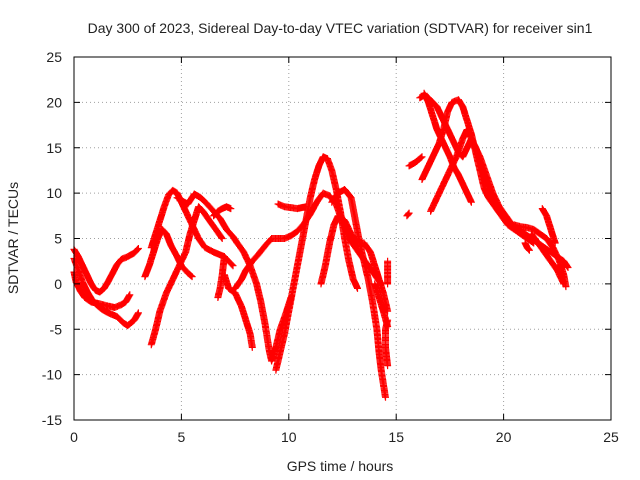 The width and height of the screenshot is (640, 480). Describe the element at coordinates (504, 437) in the screenshot. I see `x-tick-label: 20` at that location.